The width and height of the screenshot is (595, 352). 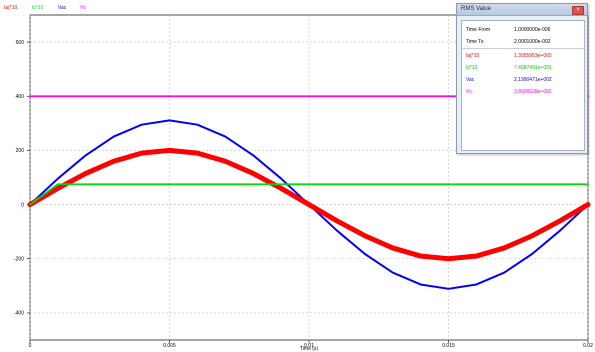 I want to click on rms-row-label: Vc, so click(x=469, y=92).